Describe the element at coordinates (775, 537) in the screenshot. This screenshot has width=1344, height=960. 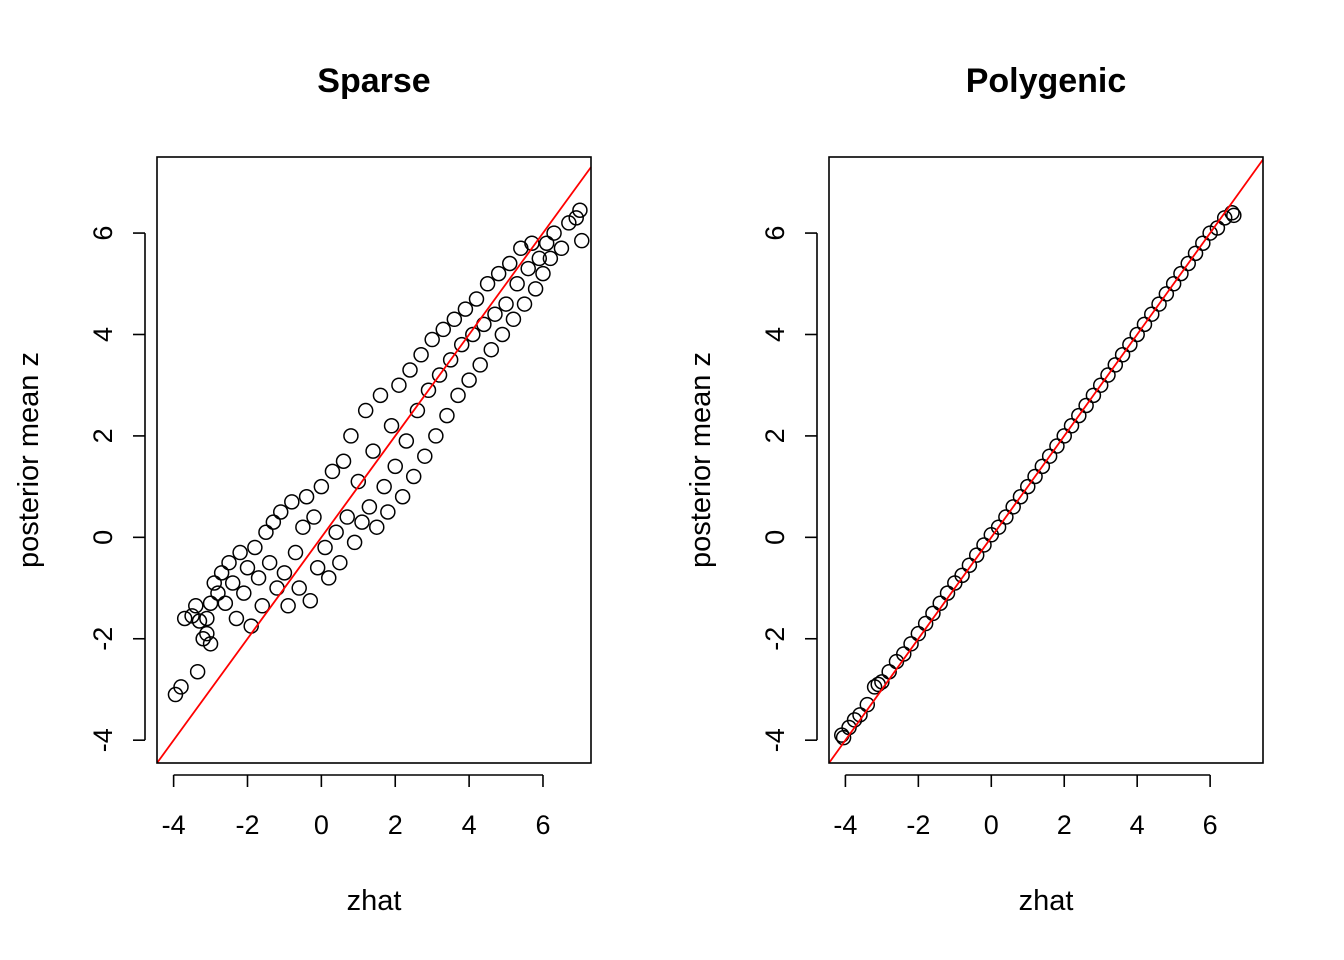
I see `polygenic-y-tick-label: 0` at that location.